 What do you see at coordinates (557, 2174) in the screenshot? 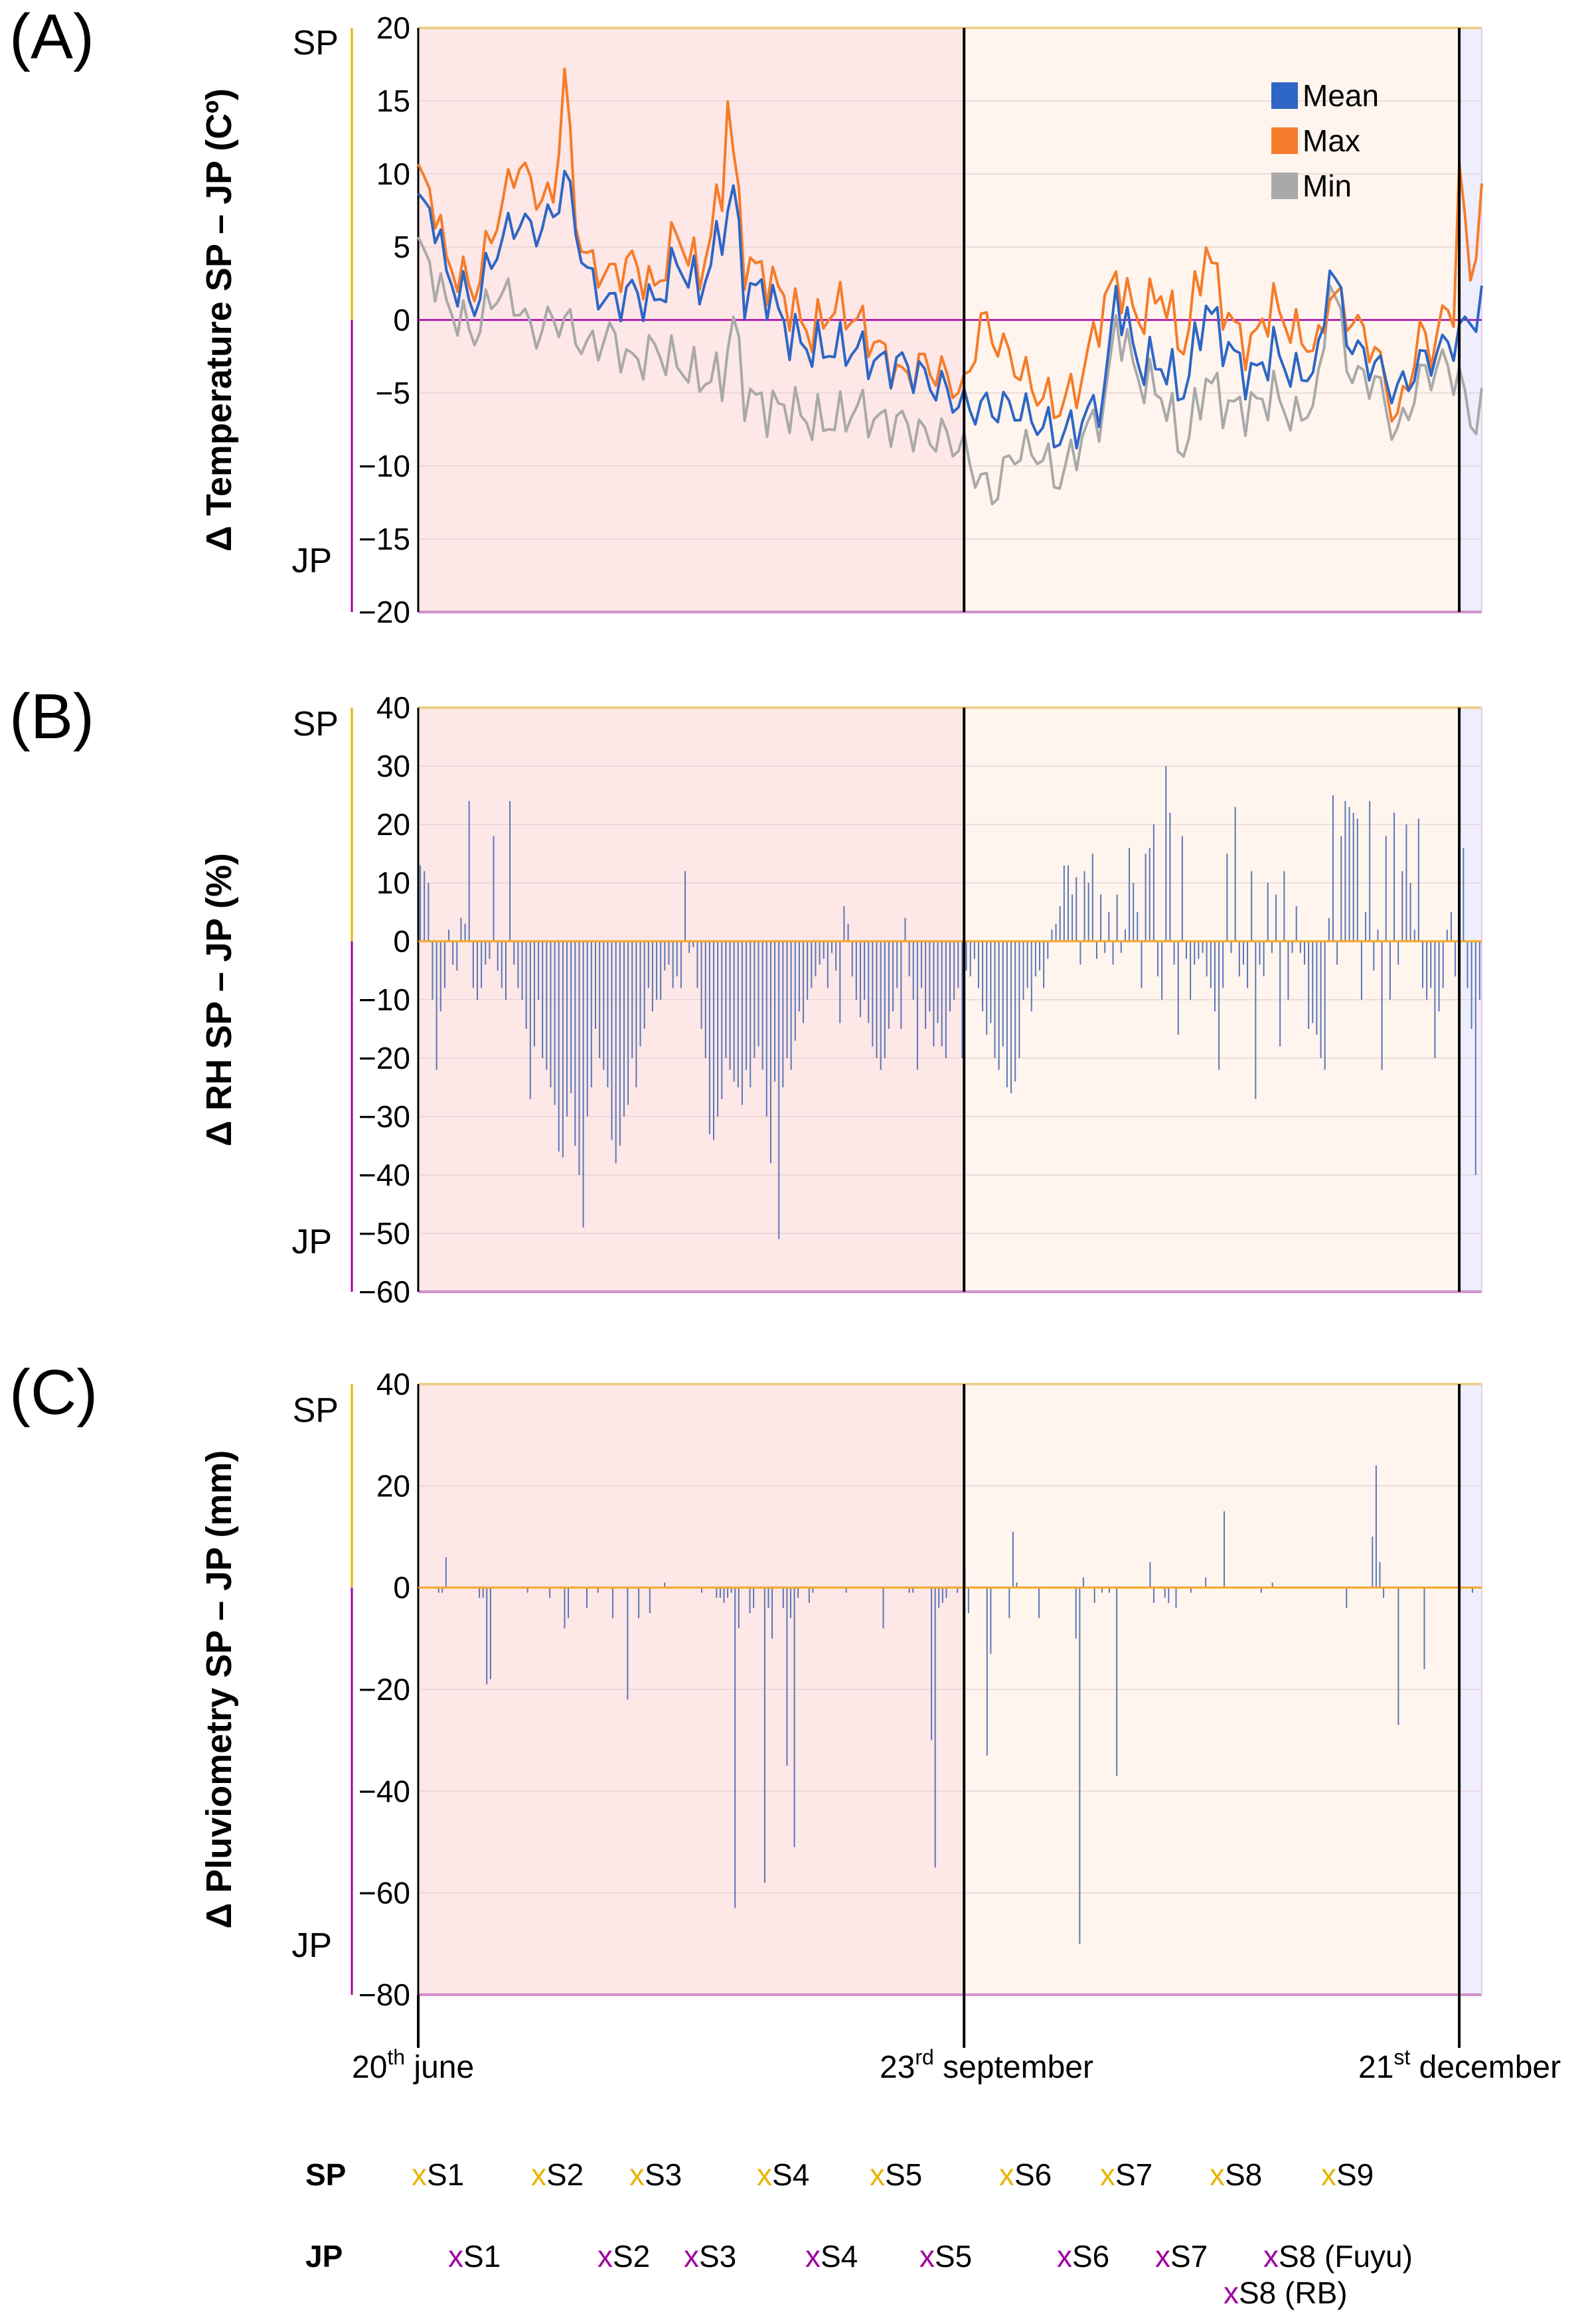
I see `sp-sample-2: xS2` at bounding box center [557, 2174].